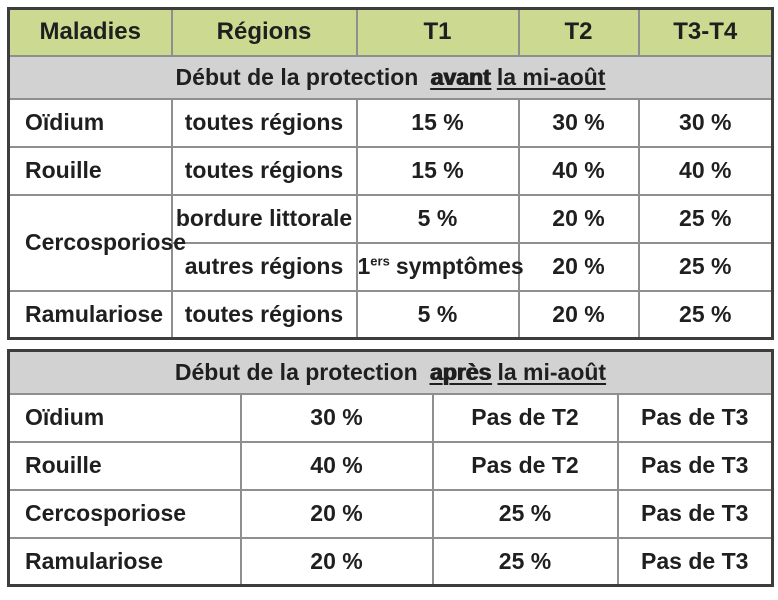 The width and height of the screenshot is (778, 600). What do you see at coordinates (578, 32) in the screenshot?
I see `column-header-t2: T2` at bounding box center [578, 32].